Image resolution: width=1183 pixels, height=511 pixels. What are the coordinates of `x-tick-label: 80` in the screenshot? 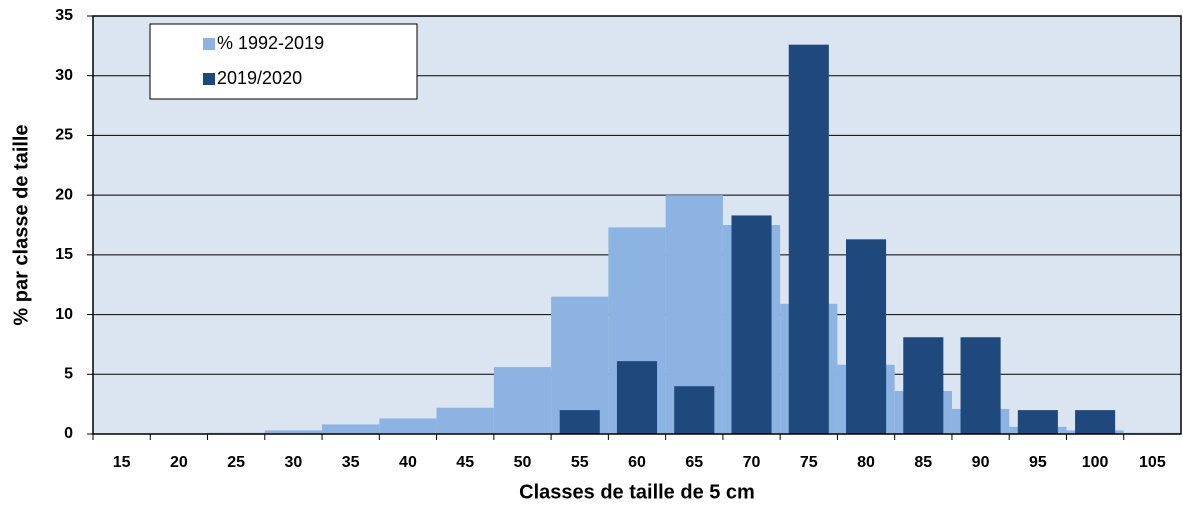 It's located at (866, 462).